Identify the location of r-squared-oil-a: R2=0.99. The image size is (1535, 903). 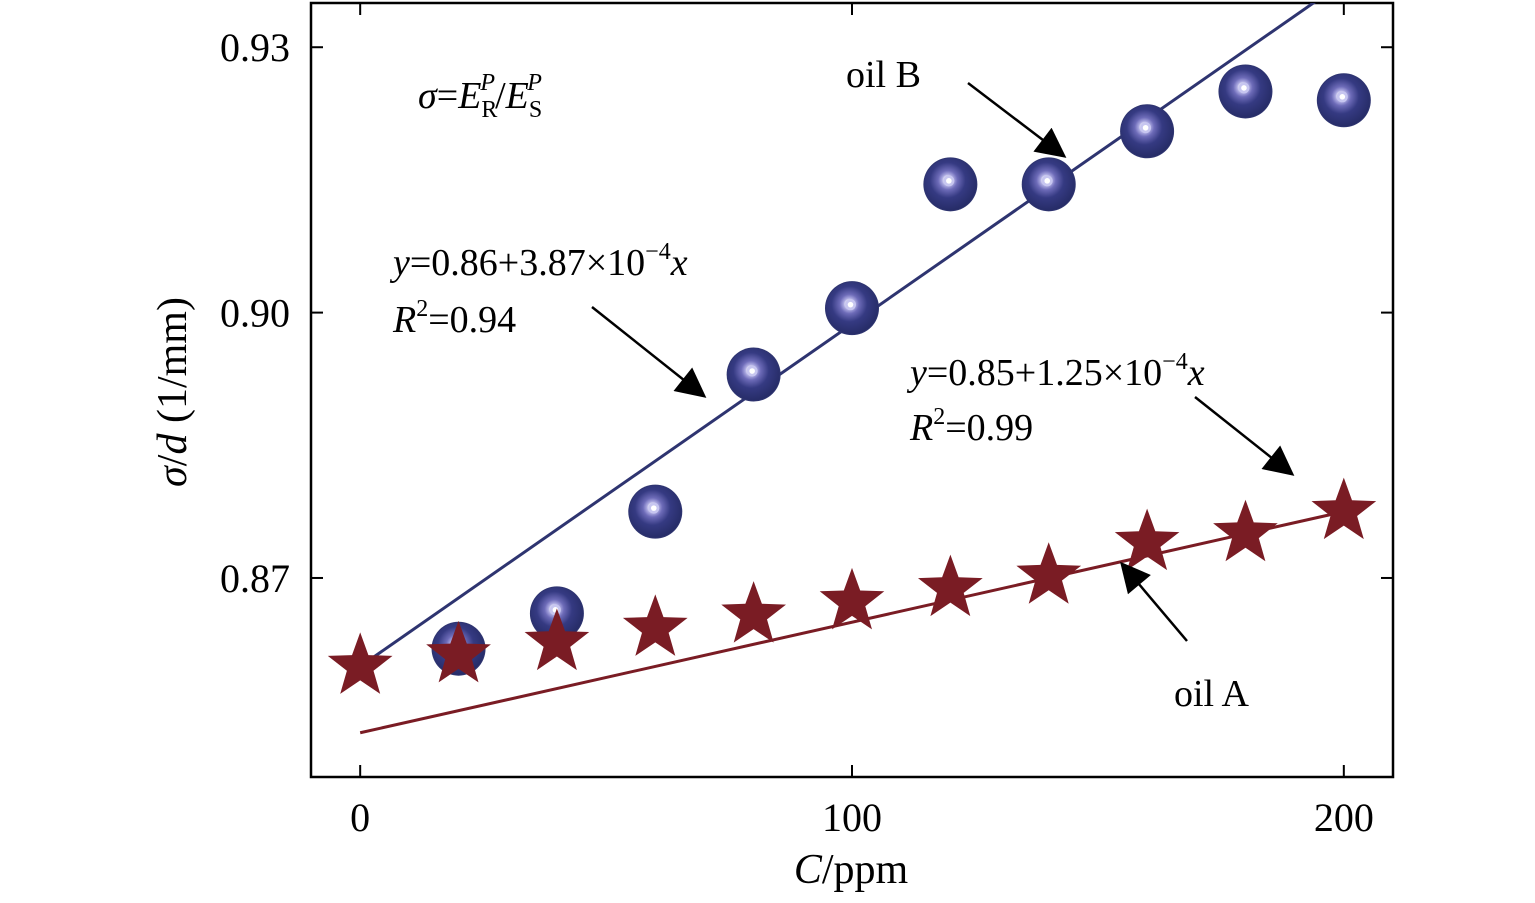
(971, 426).